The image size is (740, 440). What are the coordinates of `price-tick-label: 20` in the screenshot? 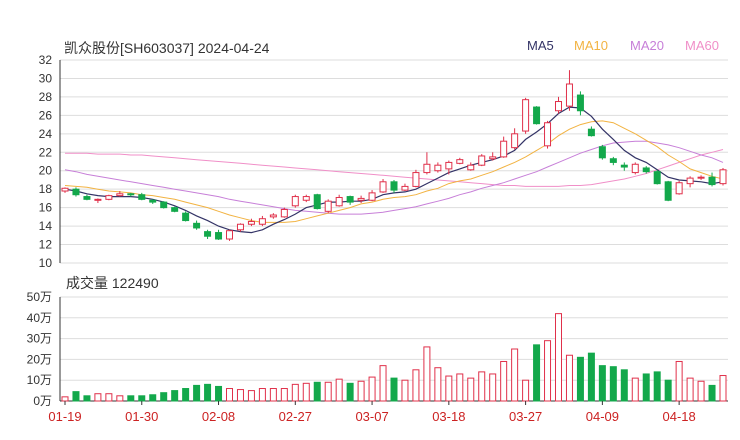 It's located at (46, 171).